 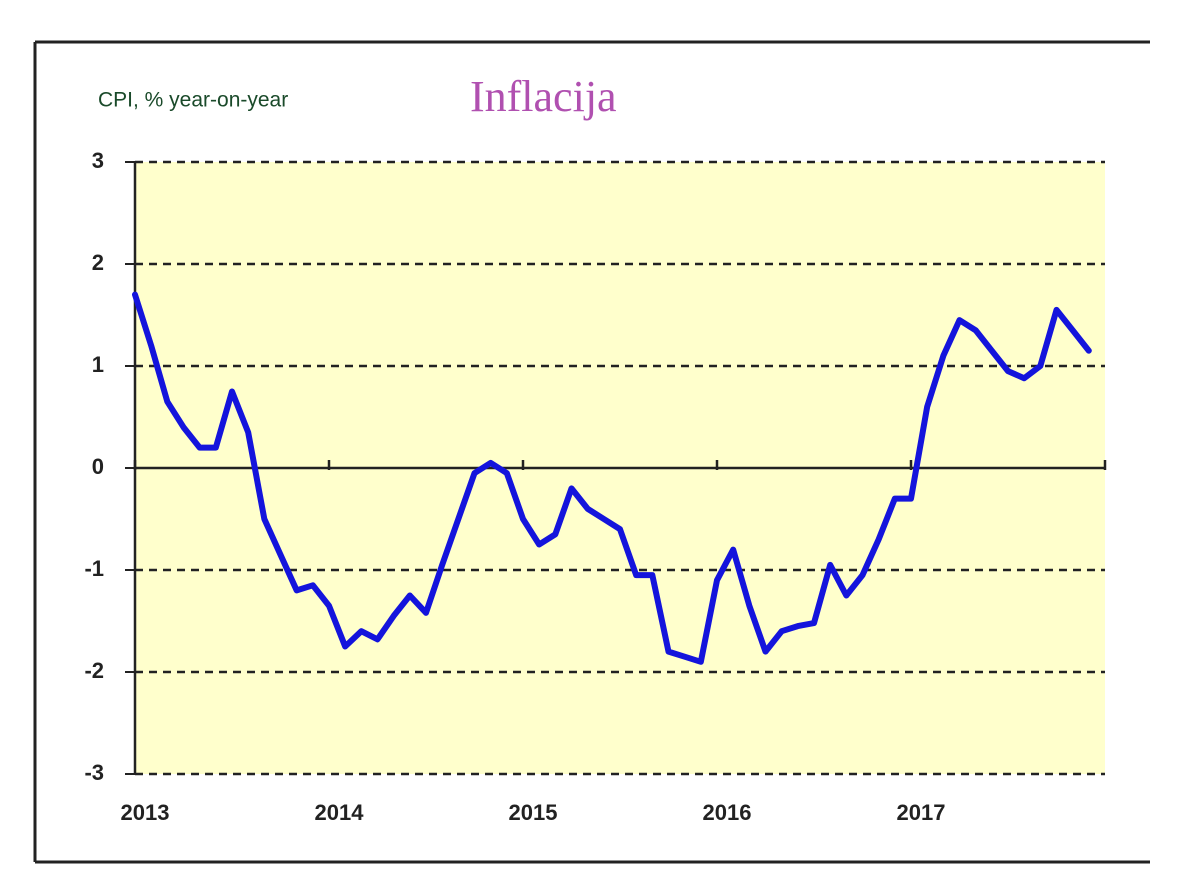 What do you see at coordinates (94, 568) in the screenshot?
I see `y-tick-label: -1` at bounding box center [94, 568].